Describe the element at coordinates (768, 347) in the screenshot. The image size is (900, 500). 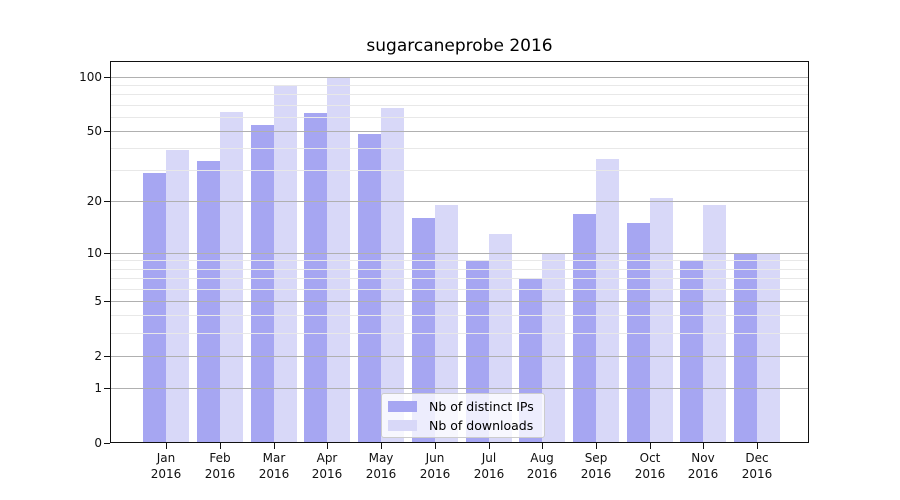
I see `bar-nb-of-downloads-dec` at that location.